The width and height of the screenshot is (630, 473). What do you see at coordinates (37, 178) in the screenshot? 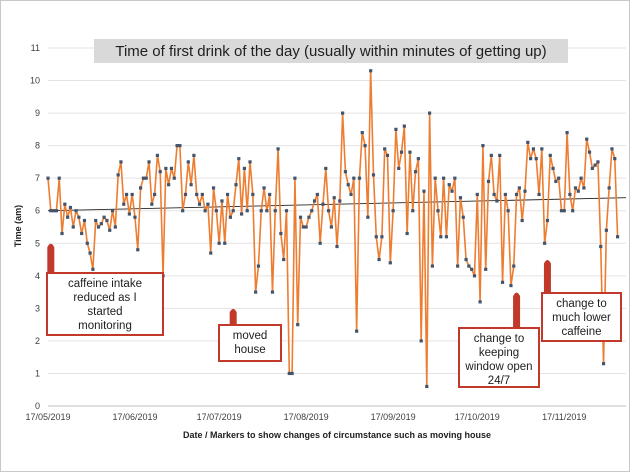
I see `y-tick-label: 7` at bounding box center [37, 178].